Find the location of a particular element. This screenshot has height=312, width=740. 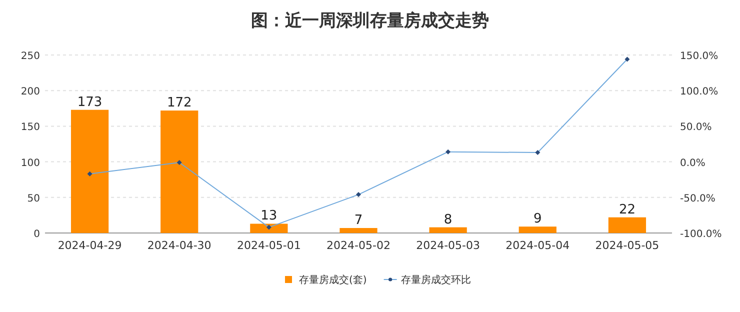

y-tick-label: 0 is located at coordinates (37, 234).